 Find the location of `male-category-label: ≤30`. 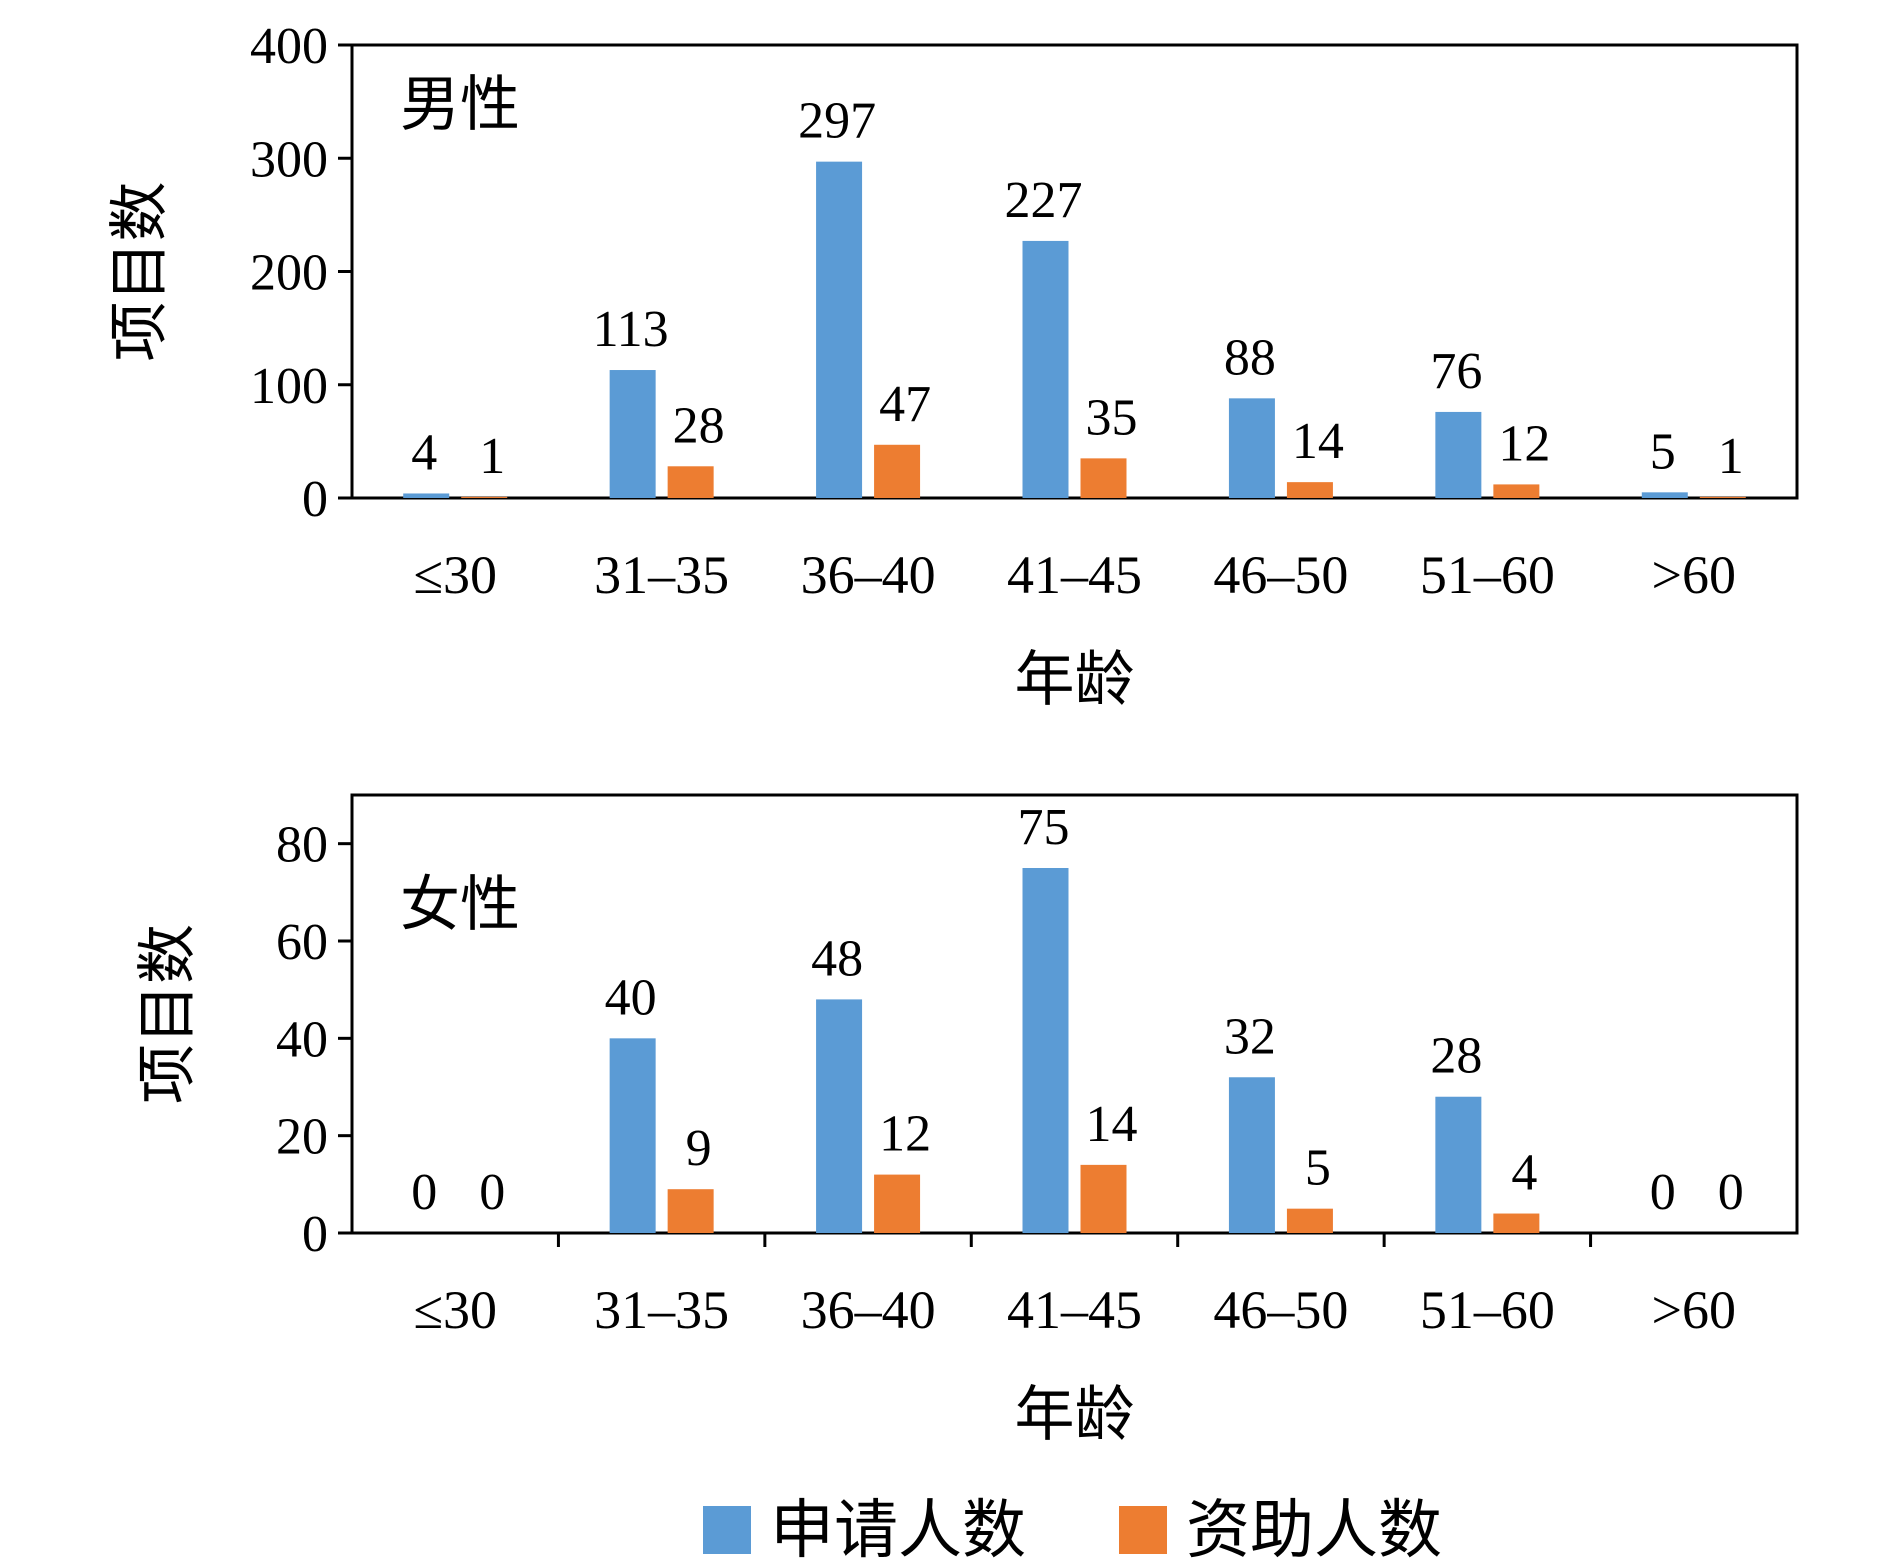

male-category-label: ≤30 is located at coordinates (455, 575).